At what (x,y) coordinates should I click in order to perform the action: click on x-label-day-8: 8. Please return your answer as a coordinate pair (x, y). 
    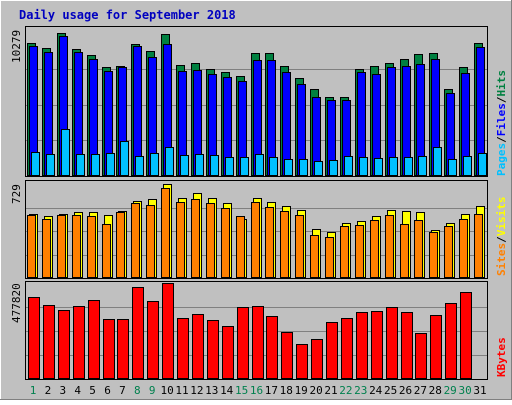
    Looking at the image, I should click on (137, 390).